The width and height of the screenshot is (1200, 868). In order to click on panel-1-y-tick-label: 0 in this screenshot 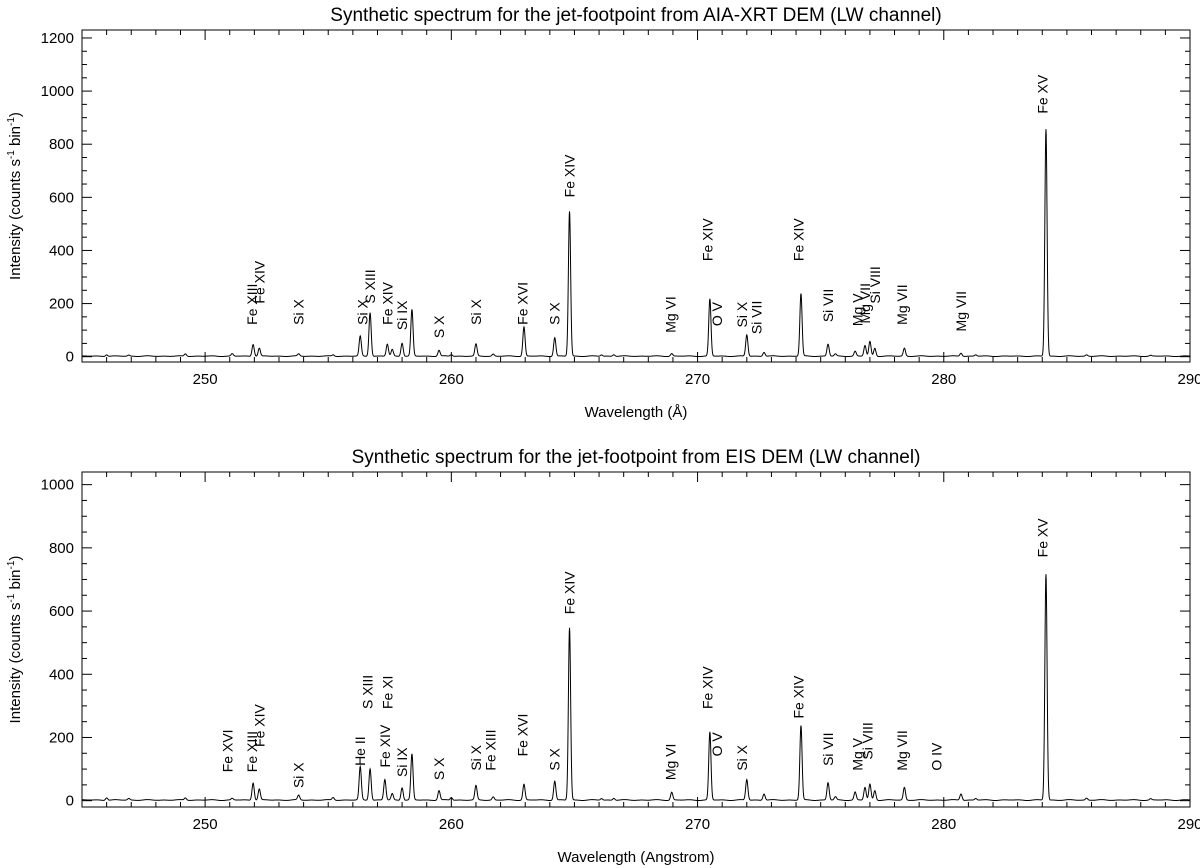, I will do `click(70, 357)`.